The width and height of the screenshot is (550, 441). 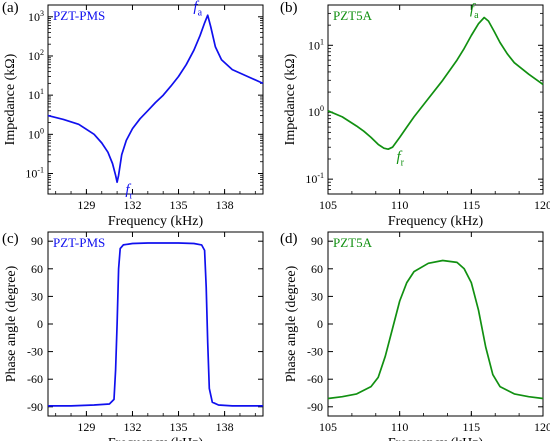 I want to click on panel-label: (d), so click(x=289, y=239).